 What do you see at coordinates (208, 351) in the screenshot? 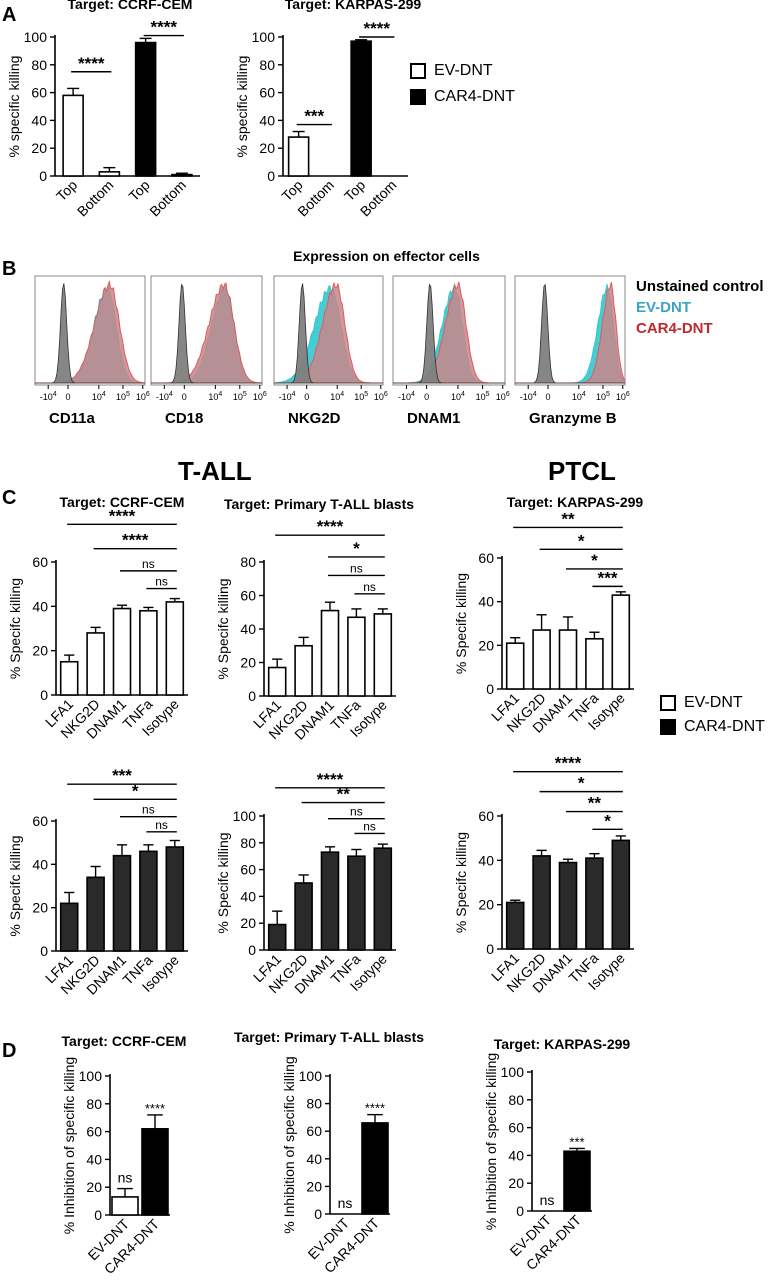
I see `flow-histogram-cd18: -104 0 10⁴ 10⁵ 10⁶ CD18` at bounding box center [208, 351].